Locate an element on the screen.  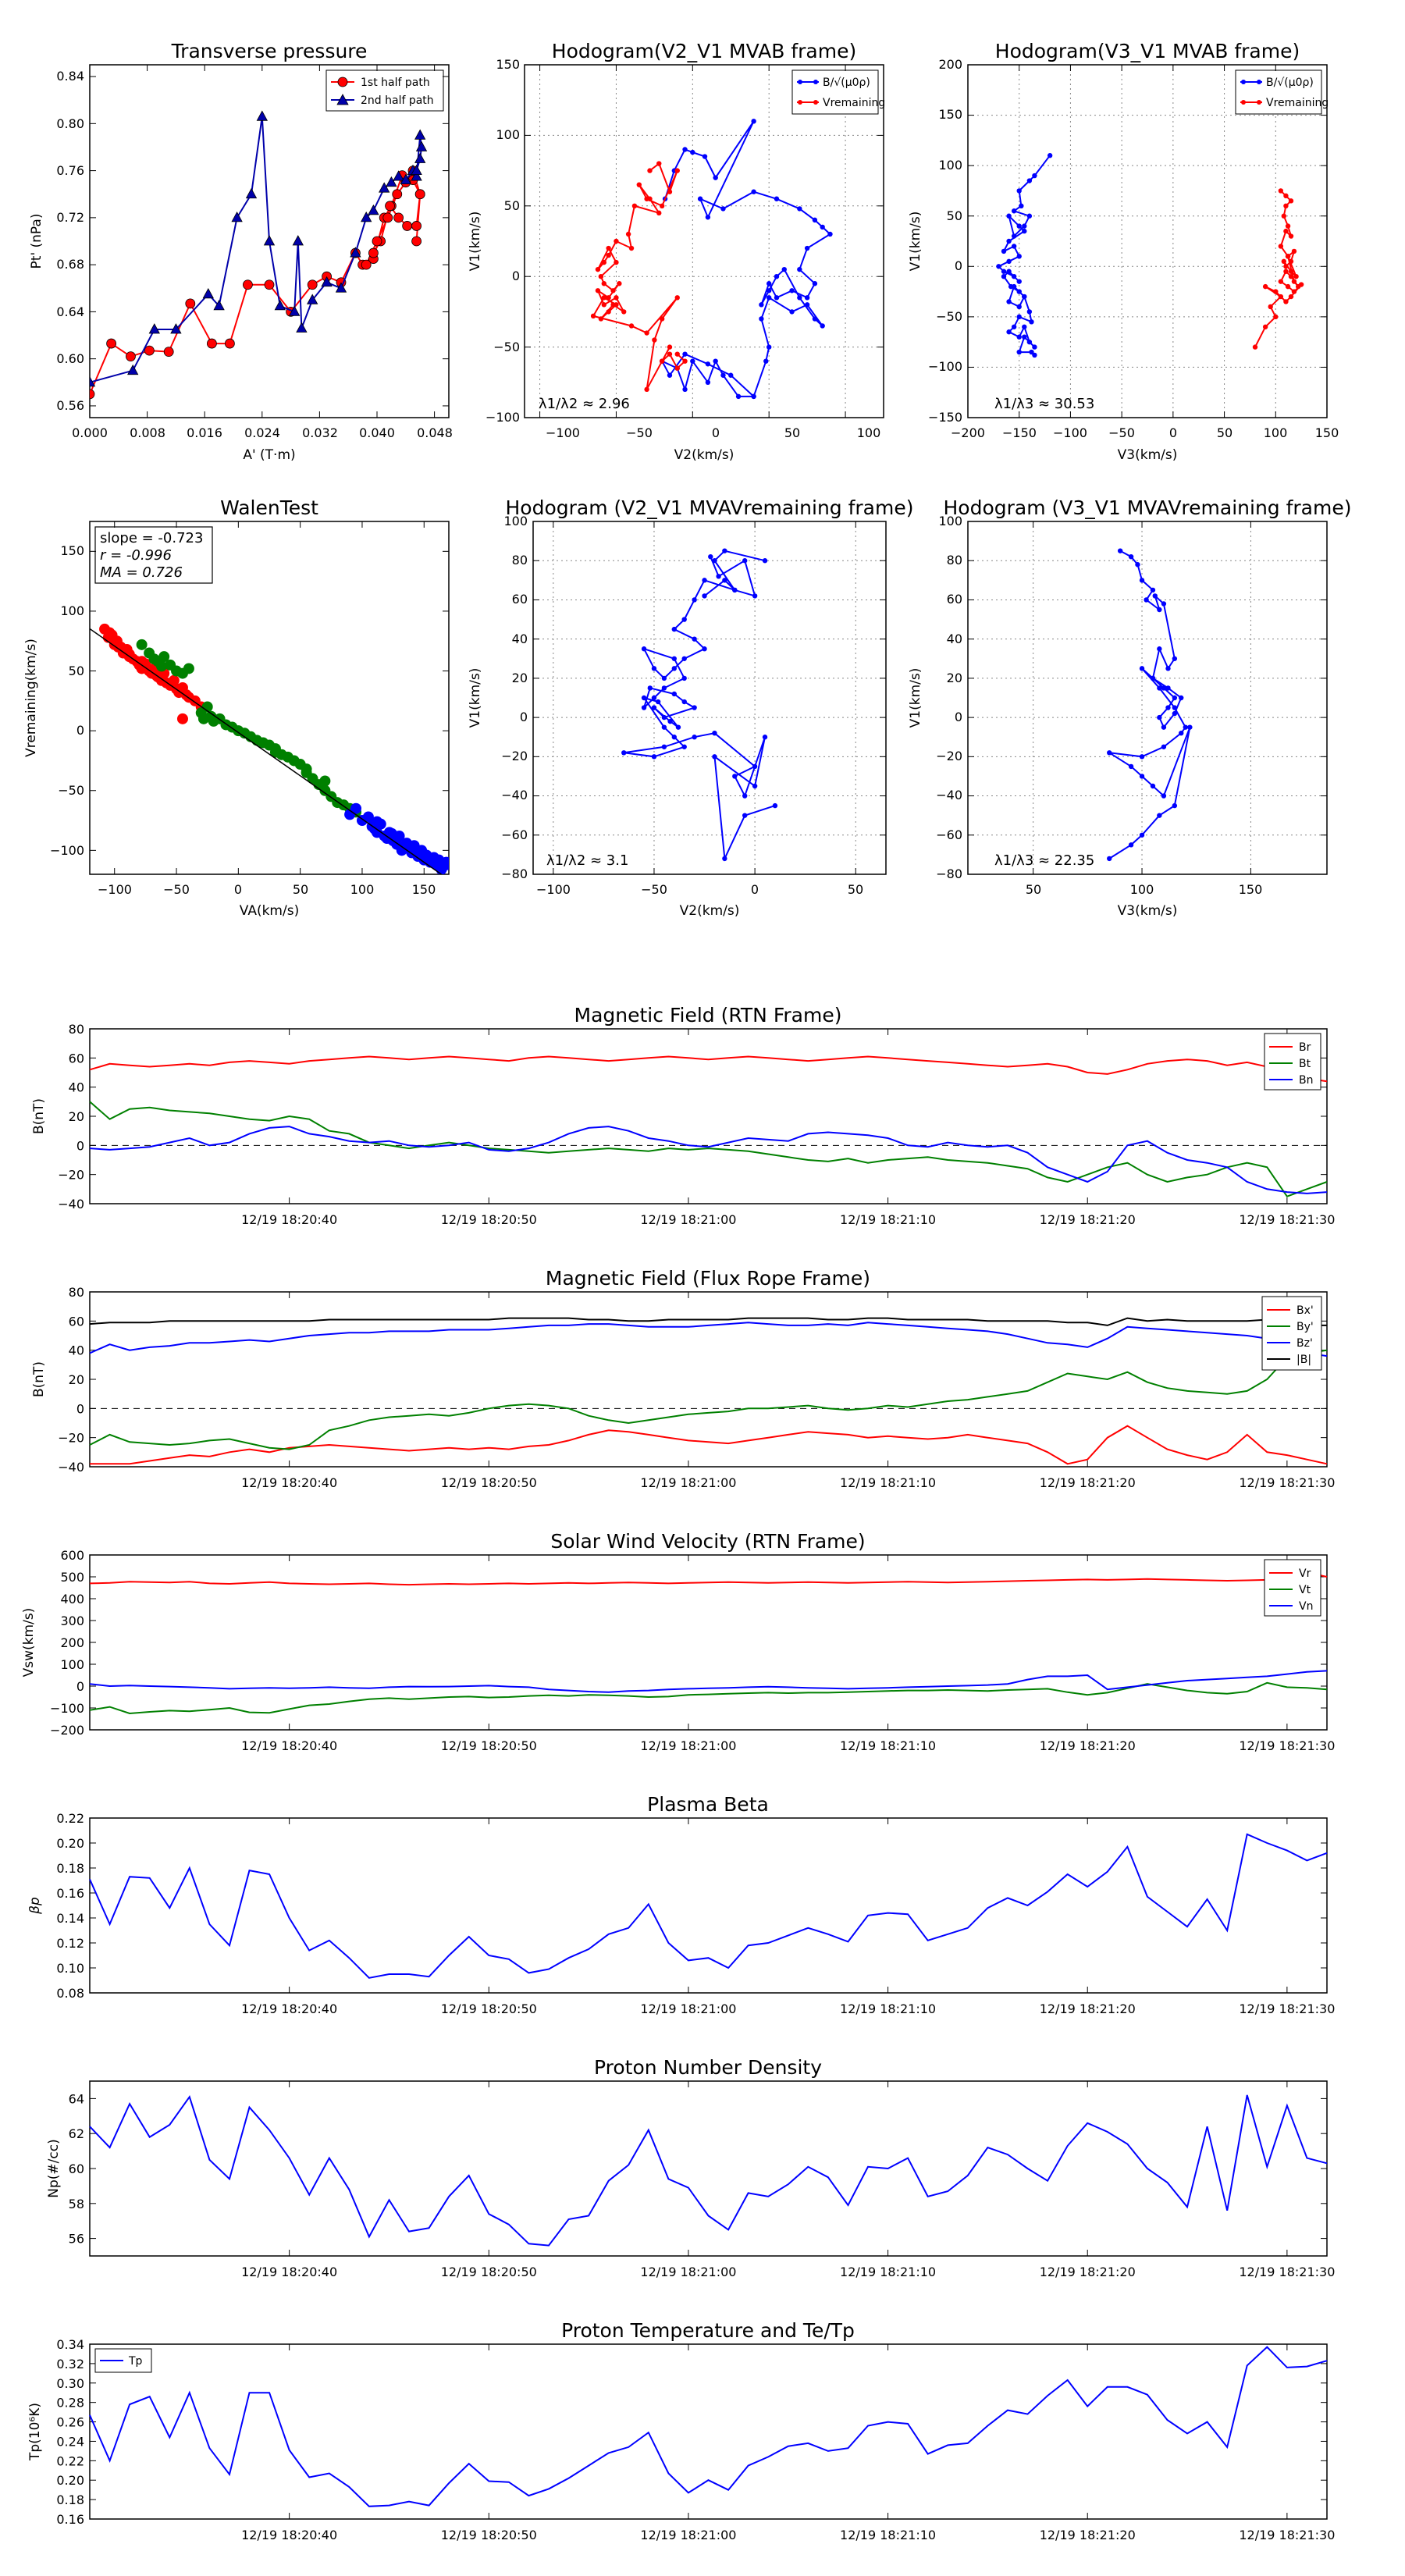
y-tick-label: 0.12 is located at coordinates (70, 1943).